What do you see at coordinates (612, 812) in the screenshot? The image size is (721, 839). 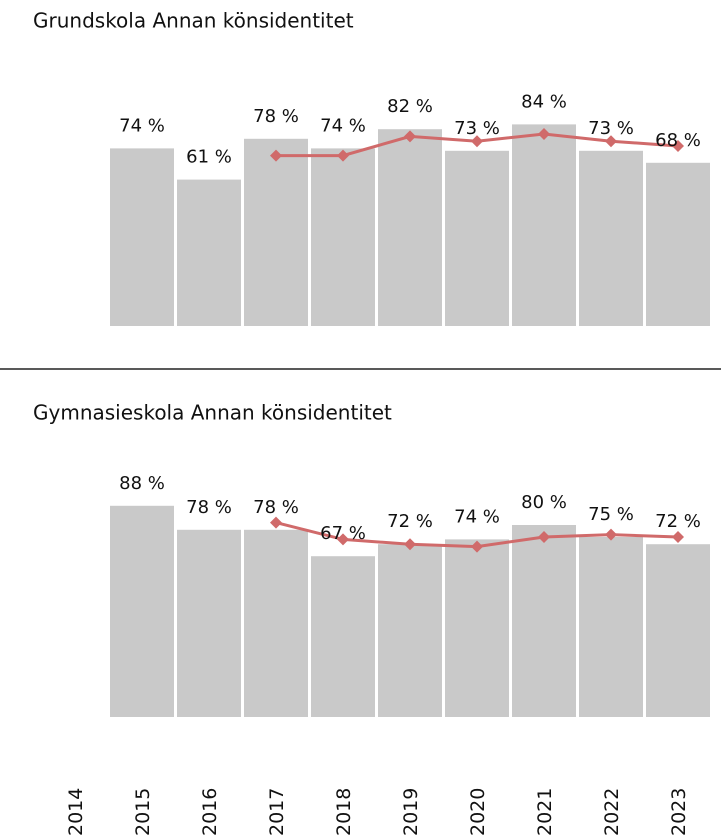 I see `x-tick-label: 2022` at bounding box center [612, 812].